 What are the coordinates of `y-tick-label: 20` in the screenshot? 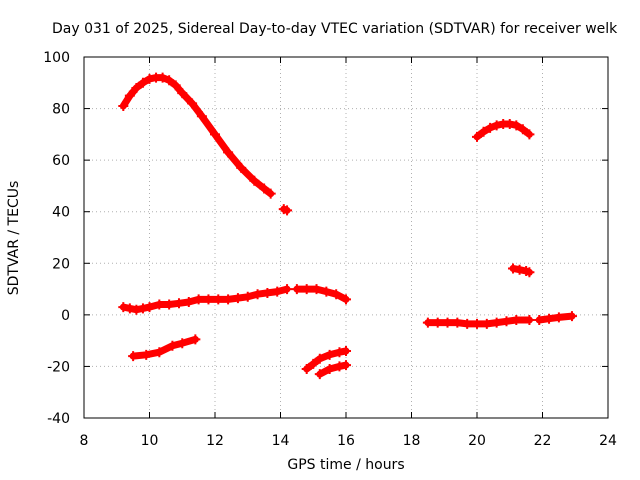 It's located at (61, 264).